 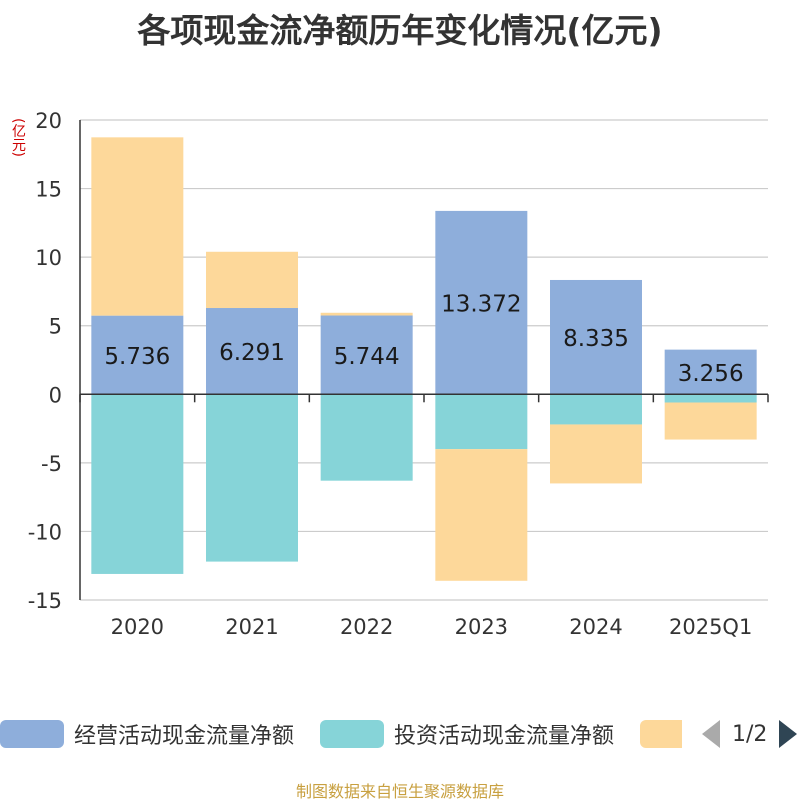 What do you see at coordinates (423, 339) in the screenshot?
I see `label-layer: 5.736 6.291 5.744 13.372 8.335 3.256` at bounding box center [423, 339].